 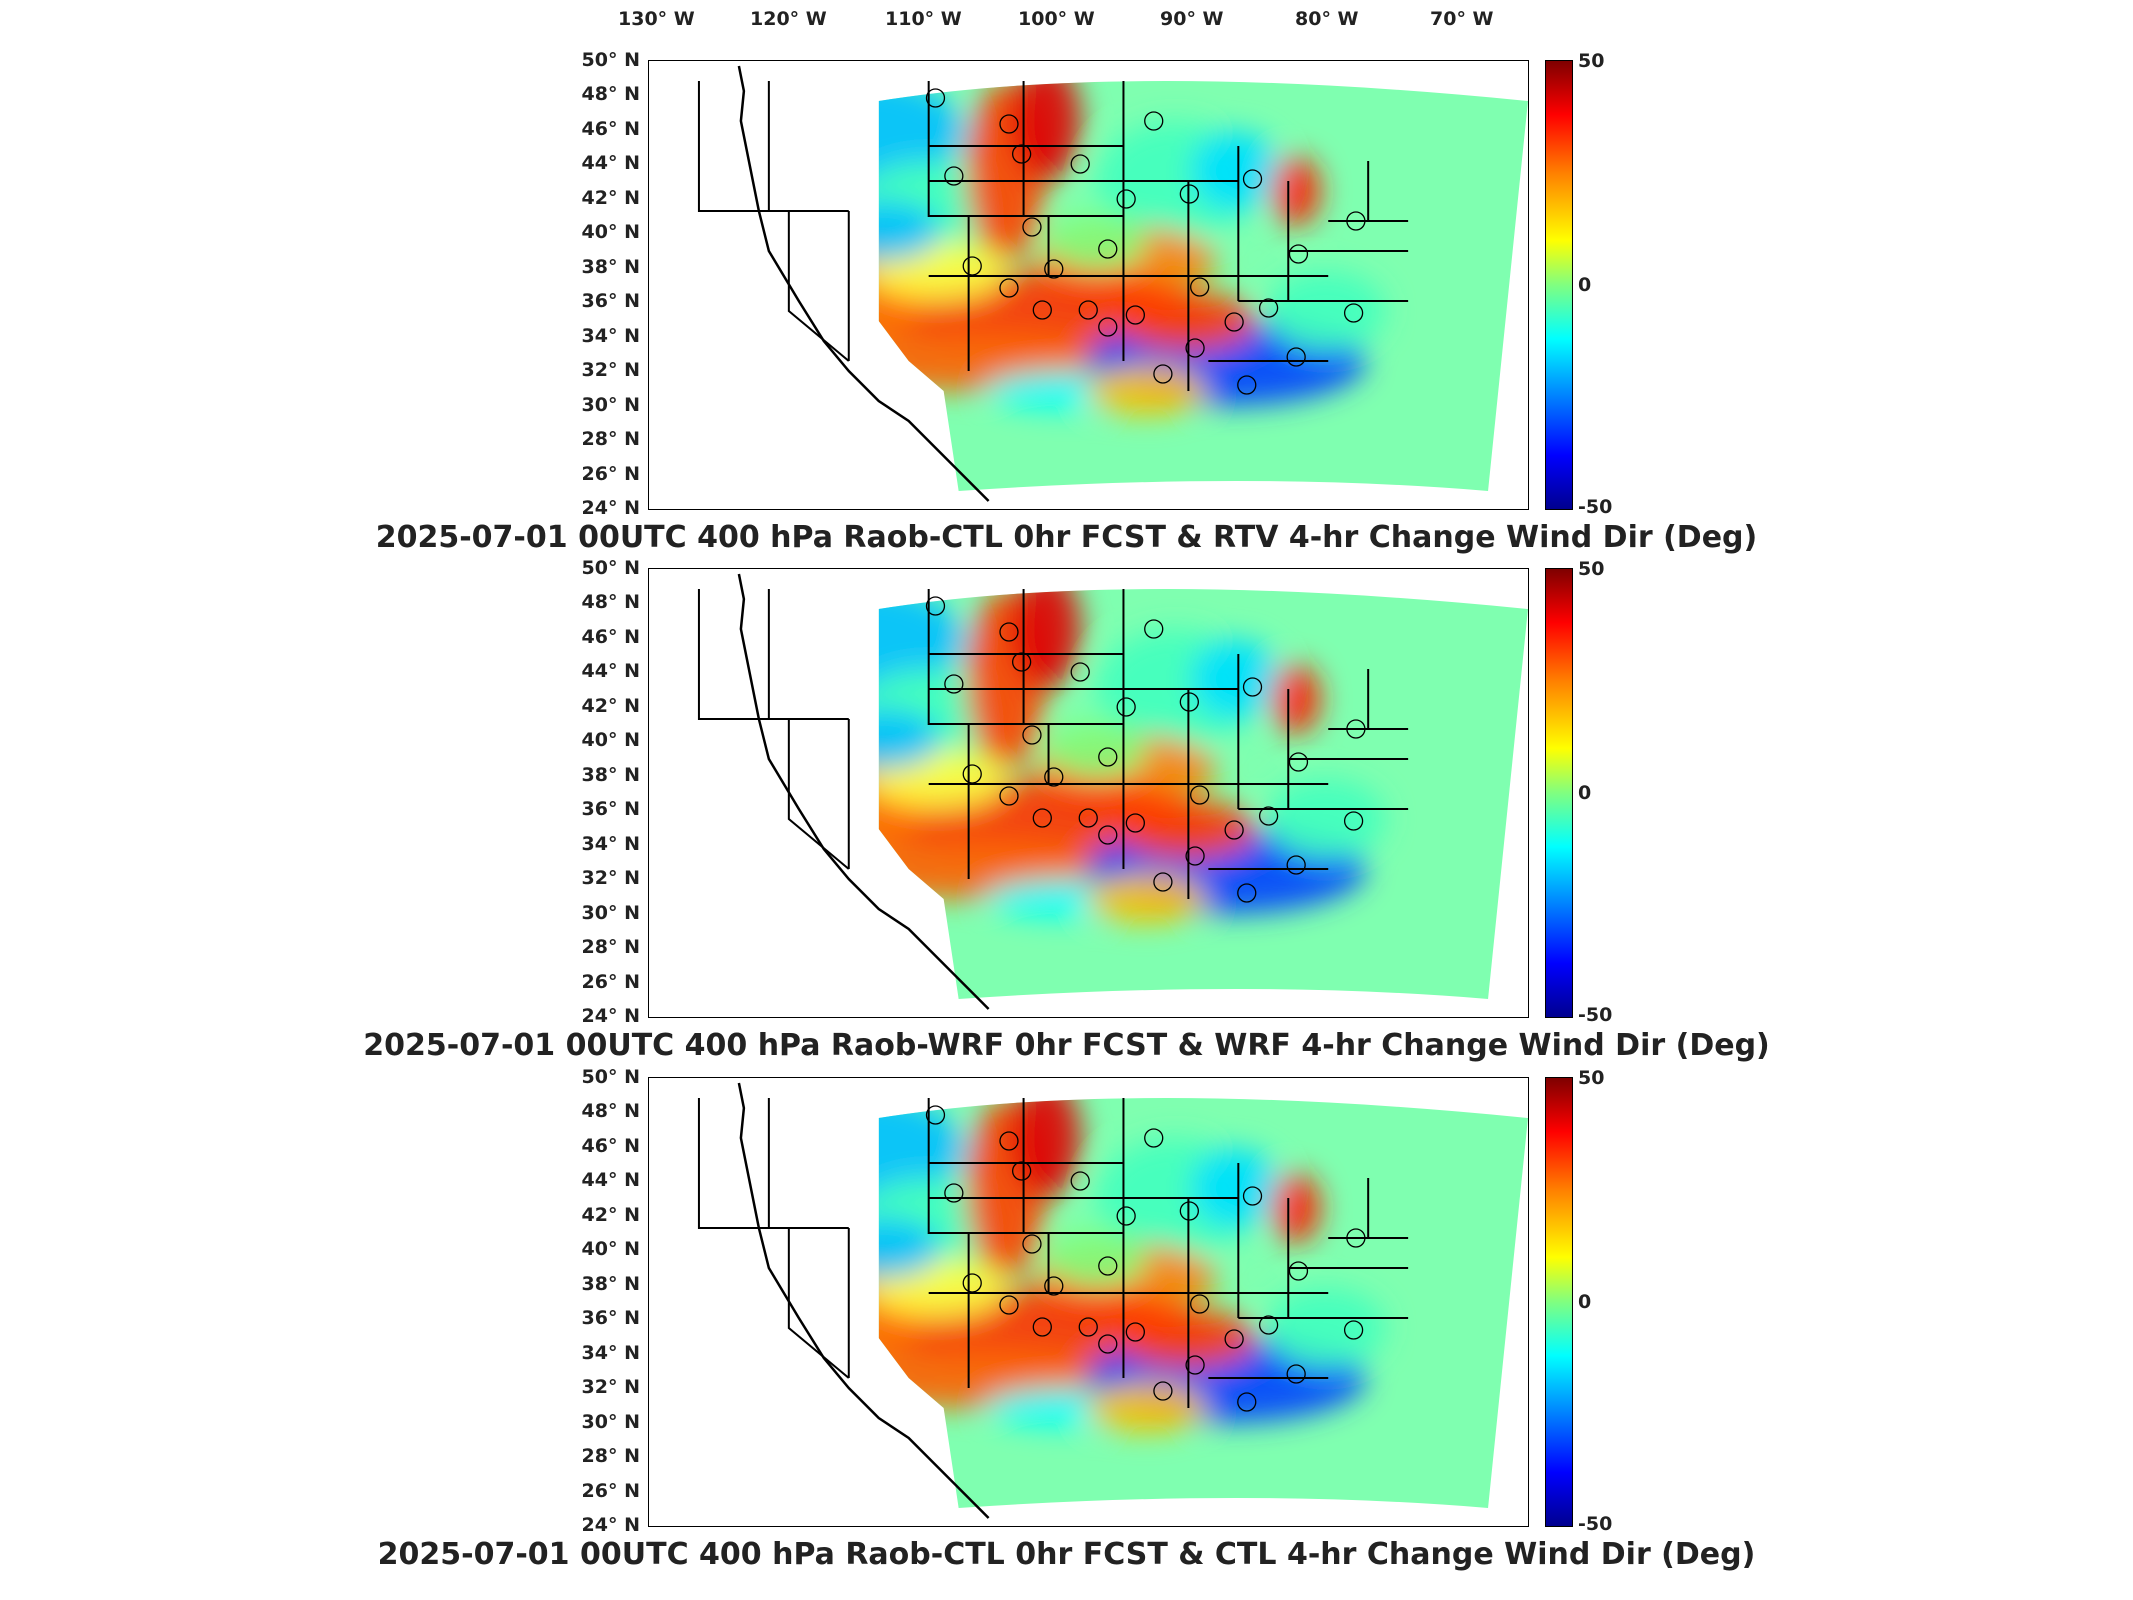 I want to click on lon-label: 130° W, so click(x=656, y=19).